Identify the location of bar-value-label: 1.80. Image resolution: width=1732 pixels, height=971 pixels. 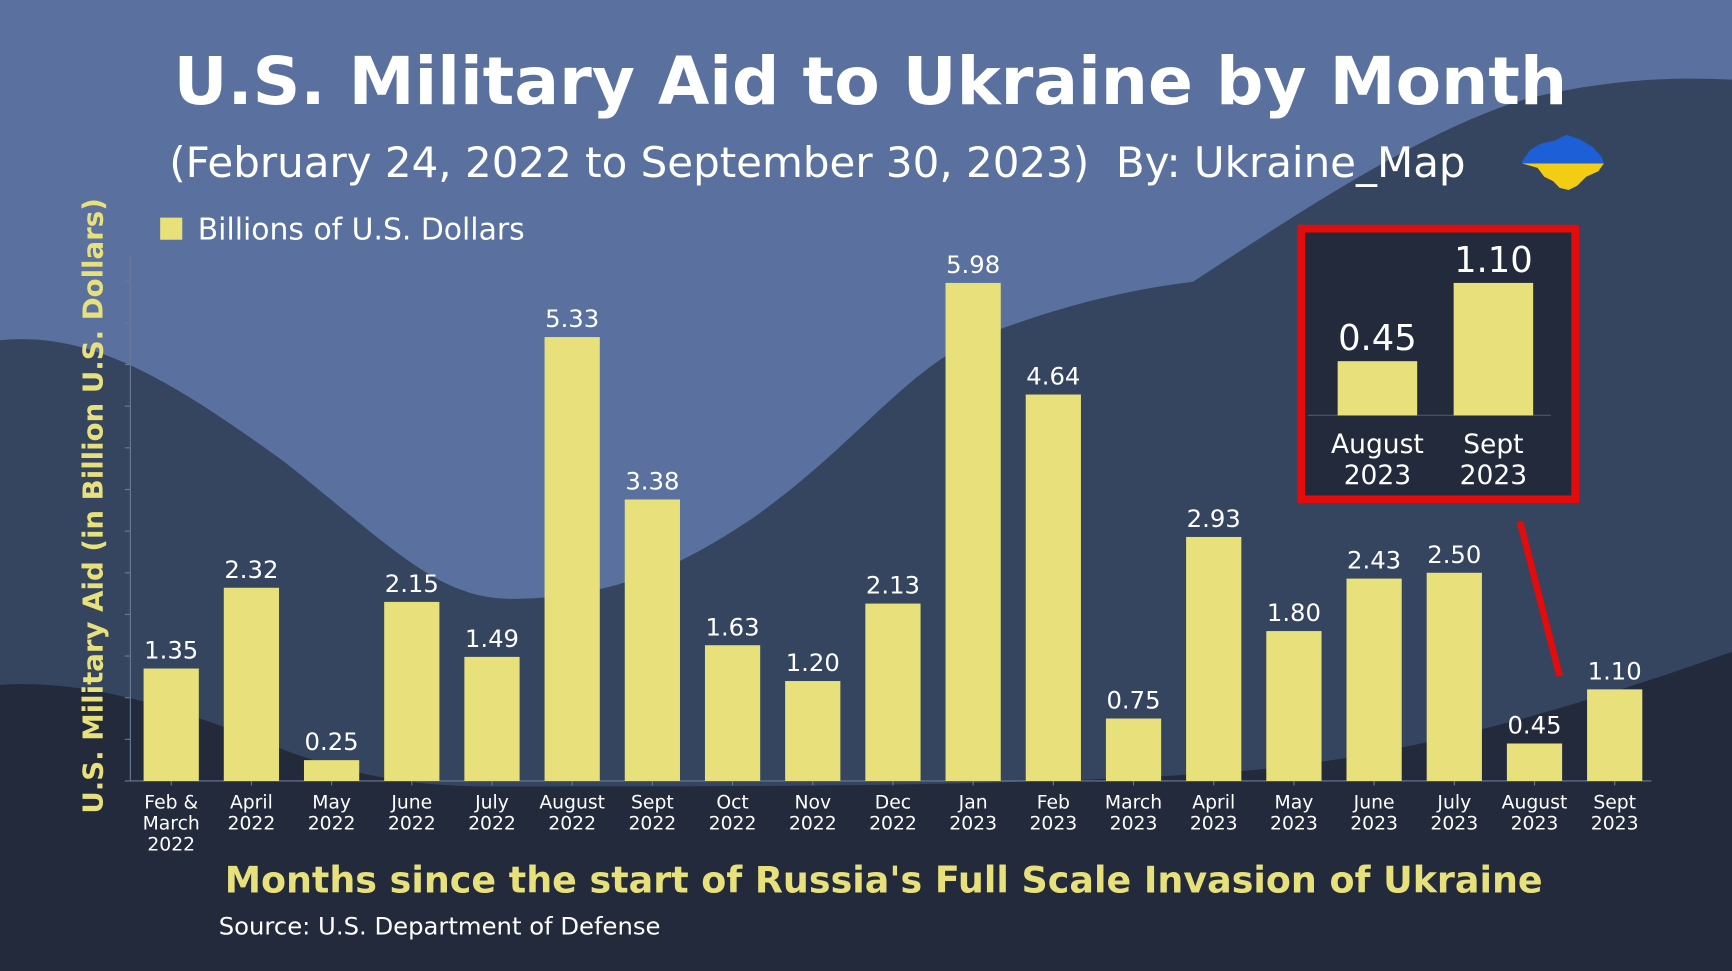
(1294, 612).